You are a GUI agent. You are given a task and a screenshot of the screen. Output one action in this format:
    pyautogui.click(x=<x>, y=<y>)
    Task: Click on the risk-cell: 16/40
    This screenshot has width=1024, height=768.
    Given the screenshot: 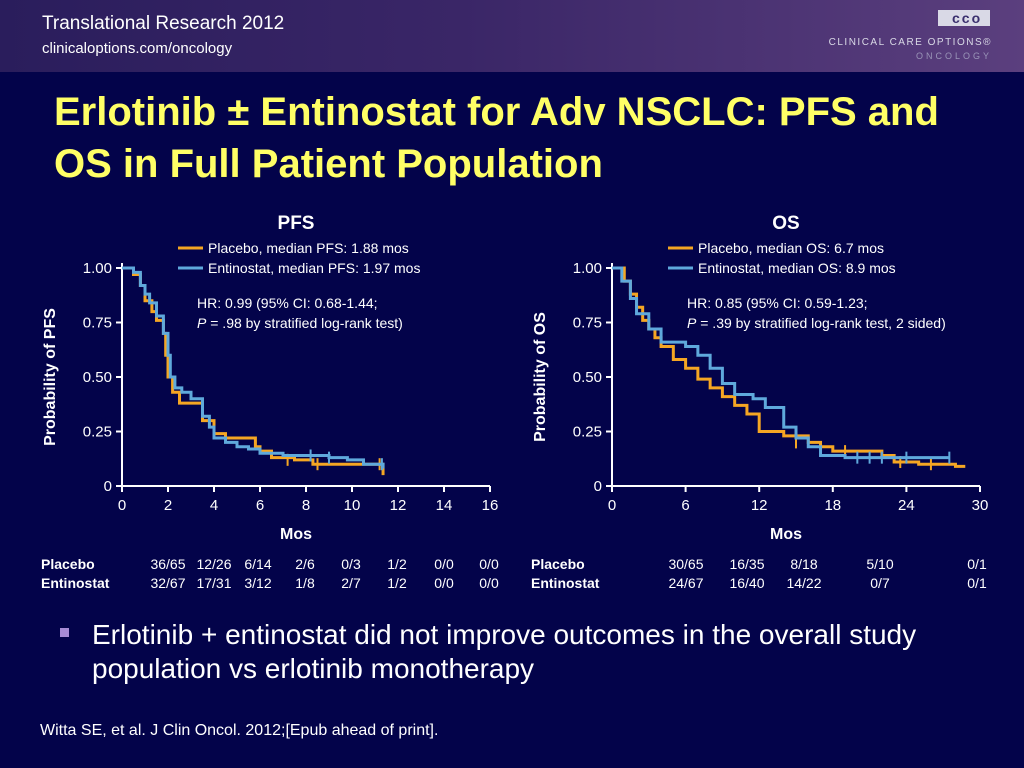 What is the action you would take?
    pyautogui.click(x=746, y=583)
    